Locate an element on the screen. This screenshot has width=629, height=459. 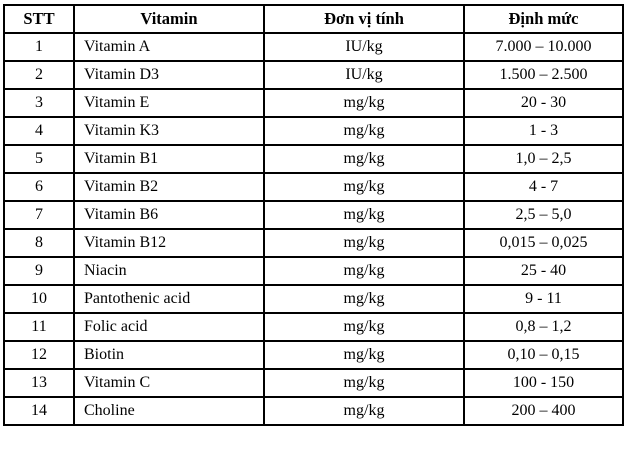
cell-stt: 9 is located at coordinates (39, 271).